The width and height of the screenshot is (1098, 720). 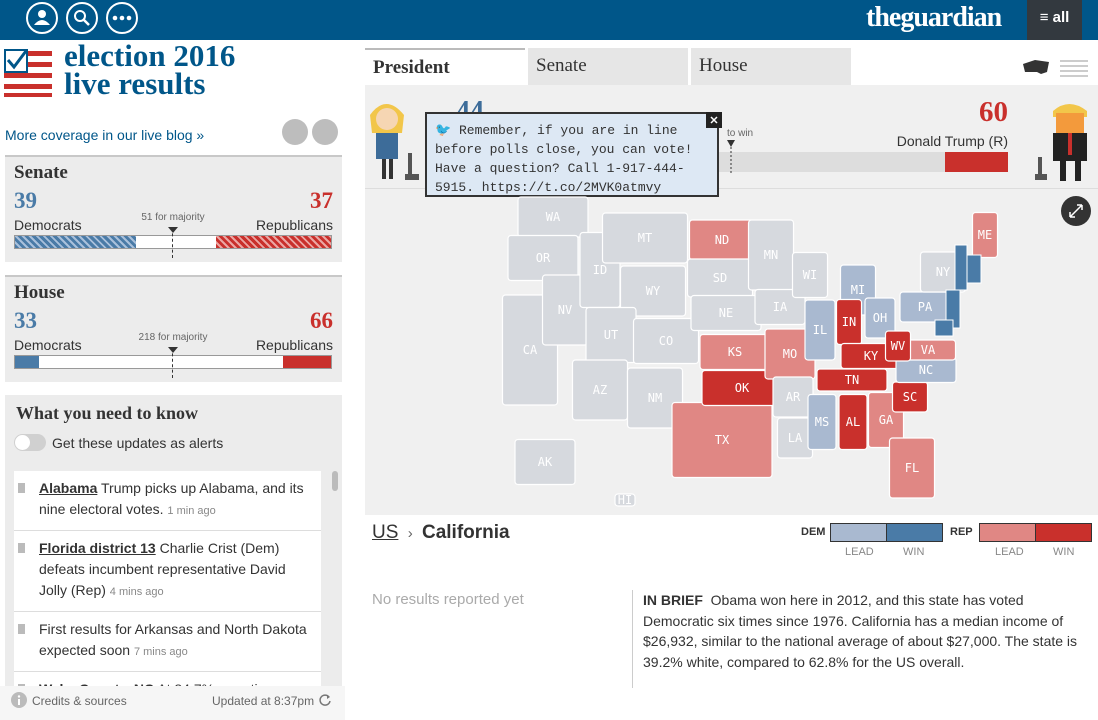 I want to click on state-label: OH, so click(x=880, y=318).